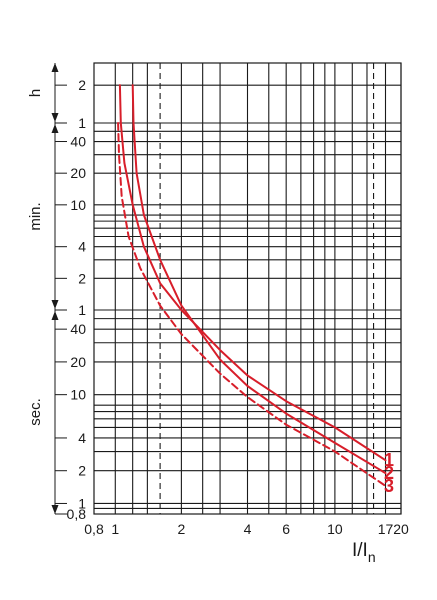 The height and width of the screenshot is (600, 437). I want to click on curve-label-2: 2, so click(389, 473).